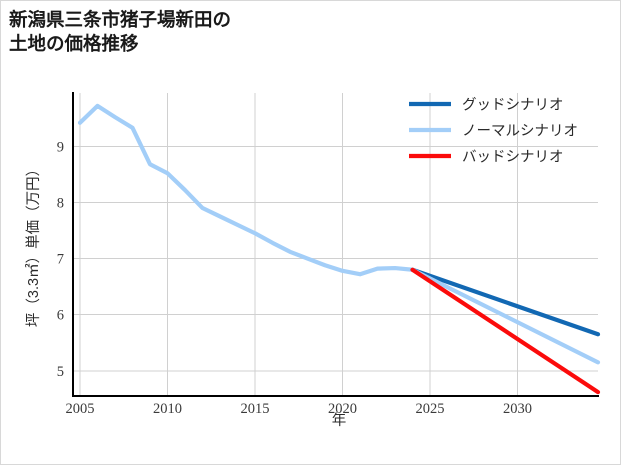 This screenshot has height=465, width=621. Describe the element at coordinates (513, 158) in the screenshot. I see `legend-label: バッドシナリオ` at that location.